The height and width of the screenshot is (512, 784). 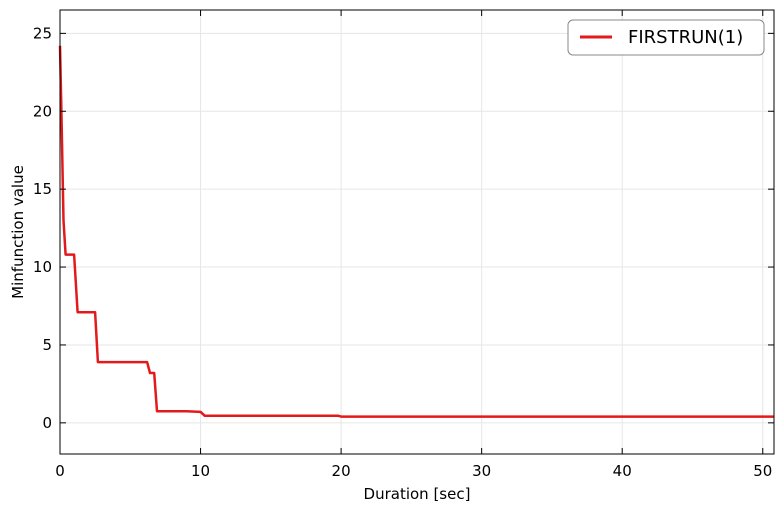 I want to click on x-axis-label: Duration [sec], so click(x=417, y=494).